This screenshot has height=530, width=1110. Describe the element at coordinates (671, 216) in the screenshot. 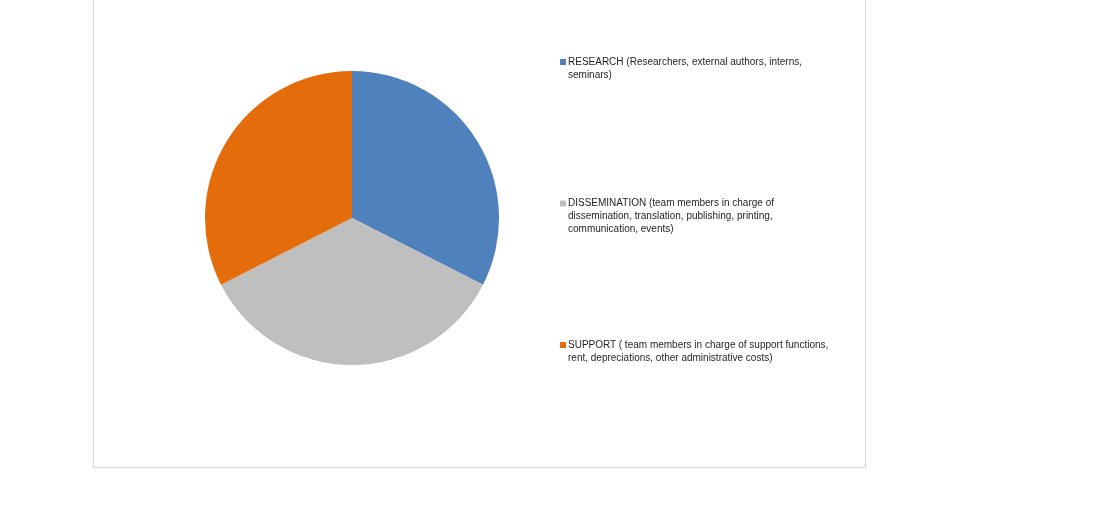

I see `legend-label: DISSEMINATION (team members in charge of dissemination, translation, publishing, printing, communication, events)` at that location.